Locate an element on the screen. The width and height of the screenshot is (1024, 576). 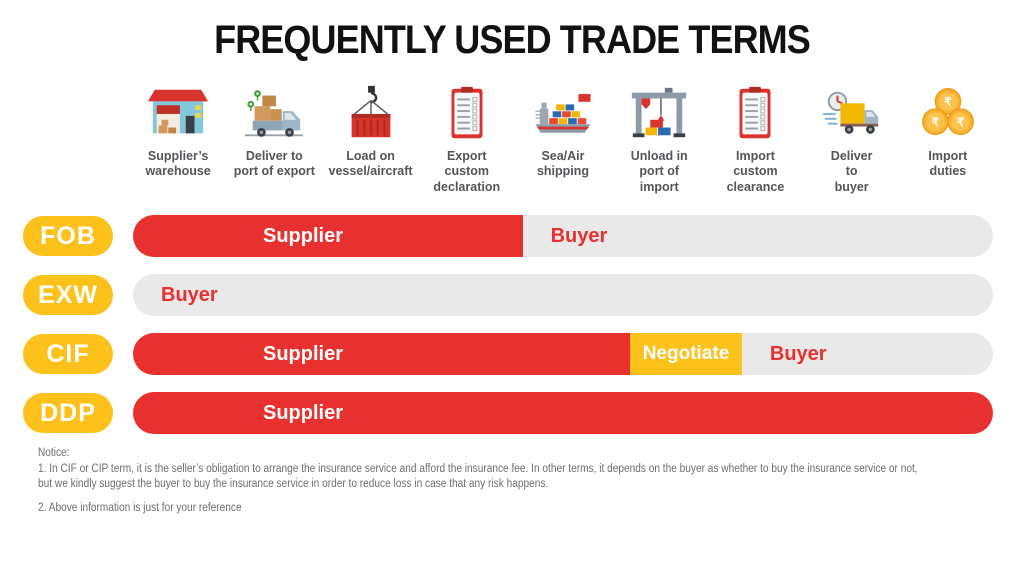
stage-1: Supplier’s warehouse is located at coordinates (178, 135).